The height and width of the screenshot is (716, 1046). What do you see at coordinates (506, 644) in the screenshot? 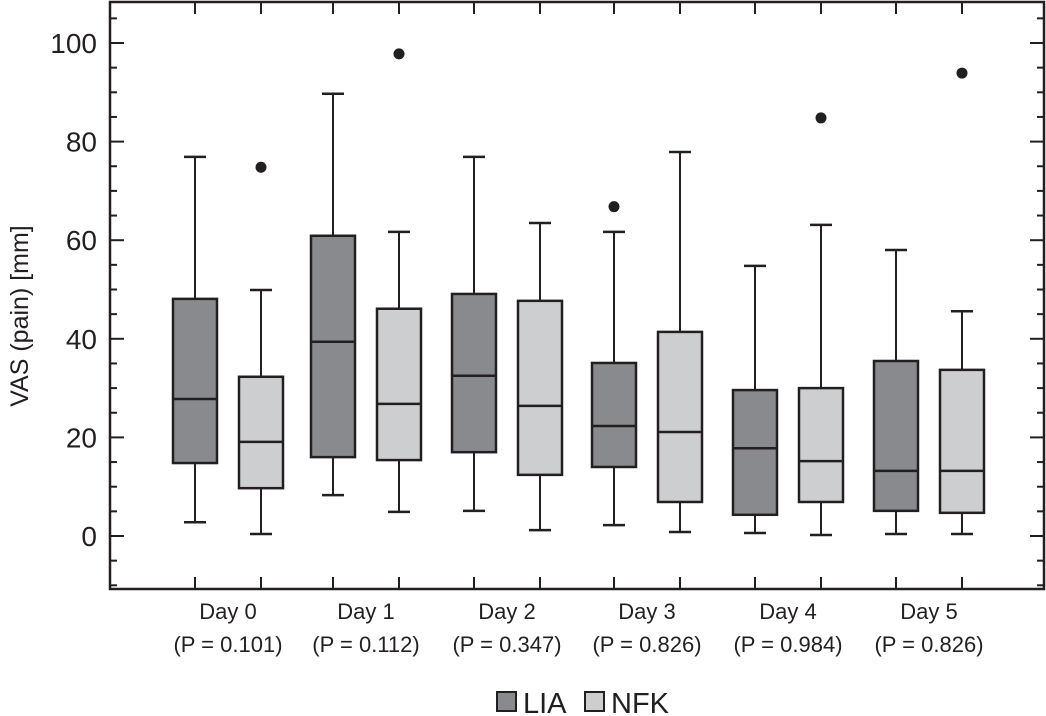
I see `x-p-value-label: (P = 0.347)` at bounding box center [506, 644].